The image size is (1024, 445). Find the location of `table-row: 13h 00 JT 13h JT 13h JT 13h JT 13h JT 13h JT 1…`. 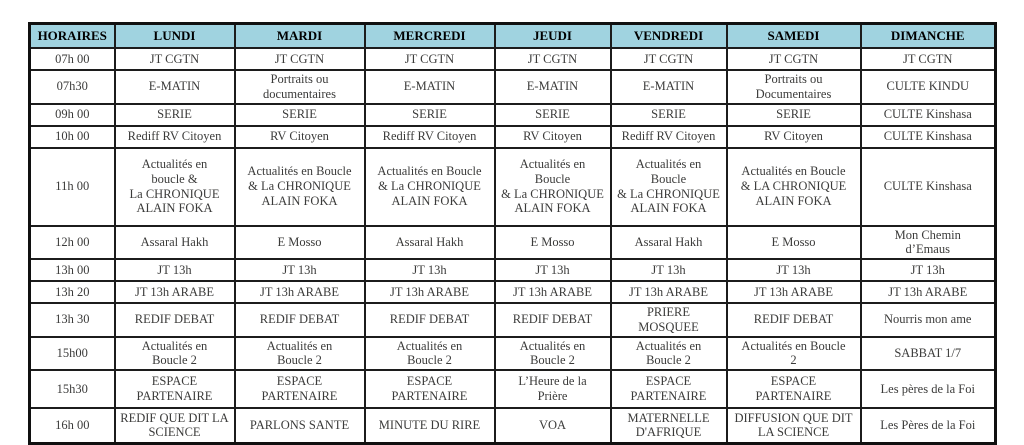

table-row: 13h 00 JT 13h JT 13h JT 13h JT 13h JT 13h JT 1… is located at coordinates (512, 270).